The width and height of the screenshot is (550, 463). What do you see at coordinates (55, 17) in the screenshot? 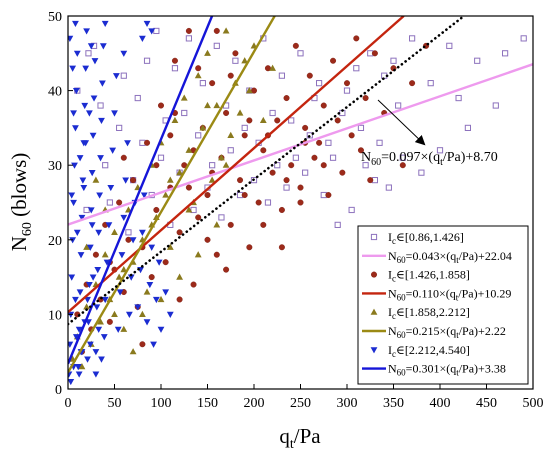
I see `y-tick-label: 50` at bounding box center [55, 17].